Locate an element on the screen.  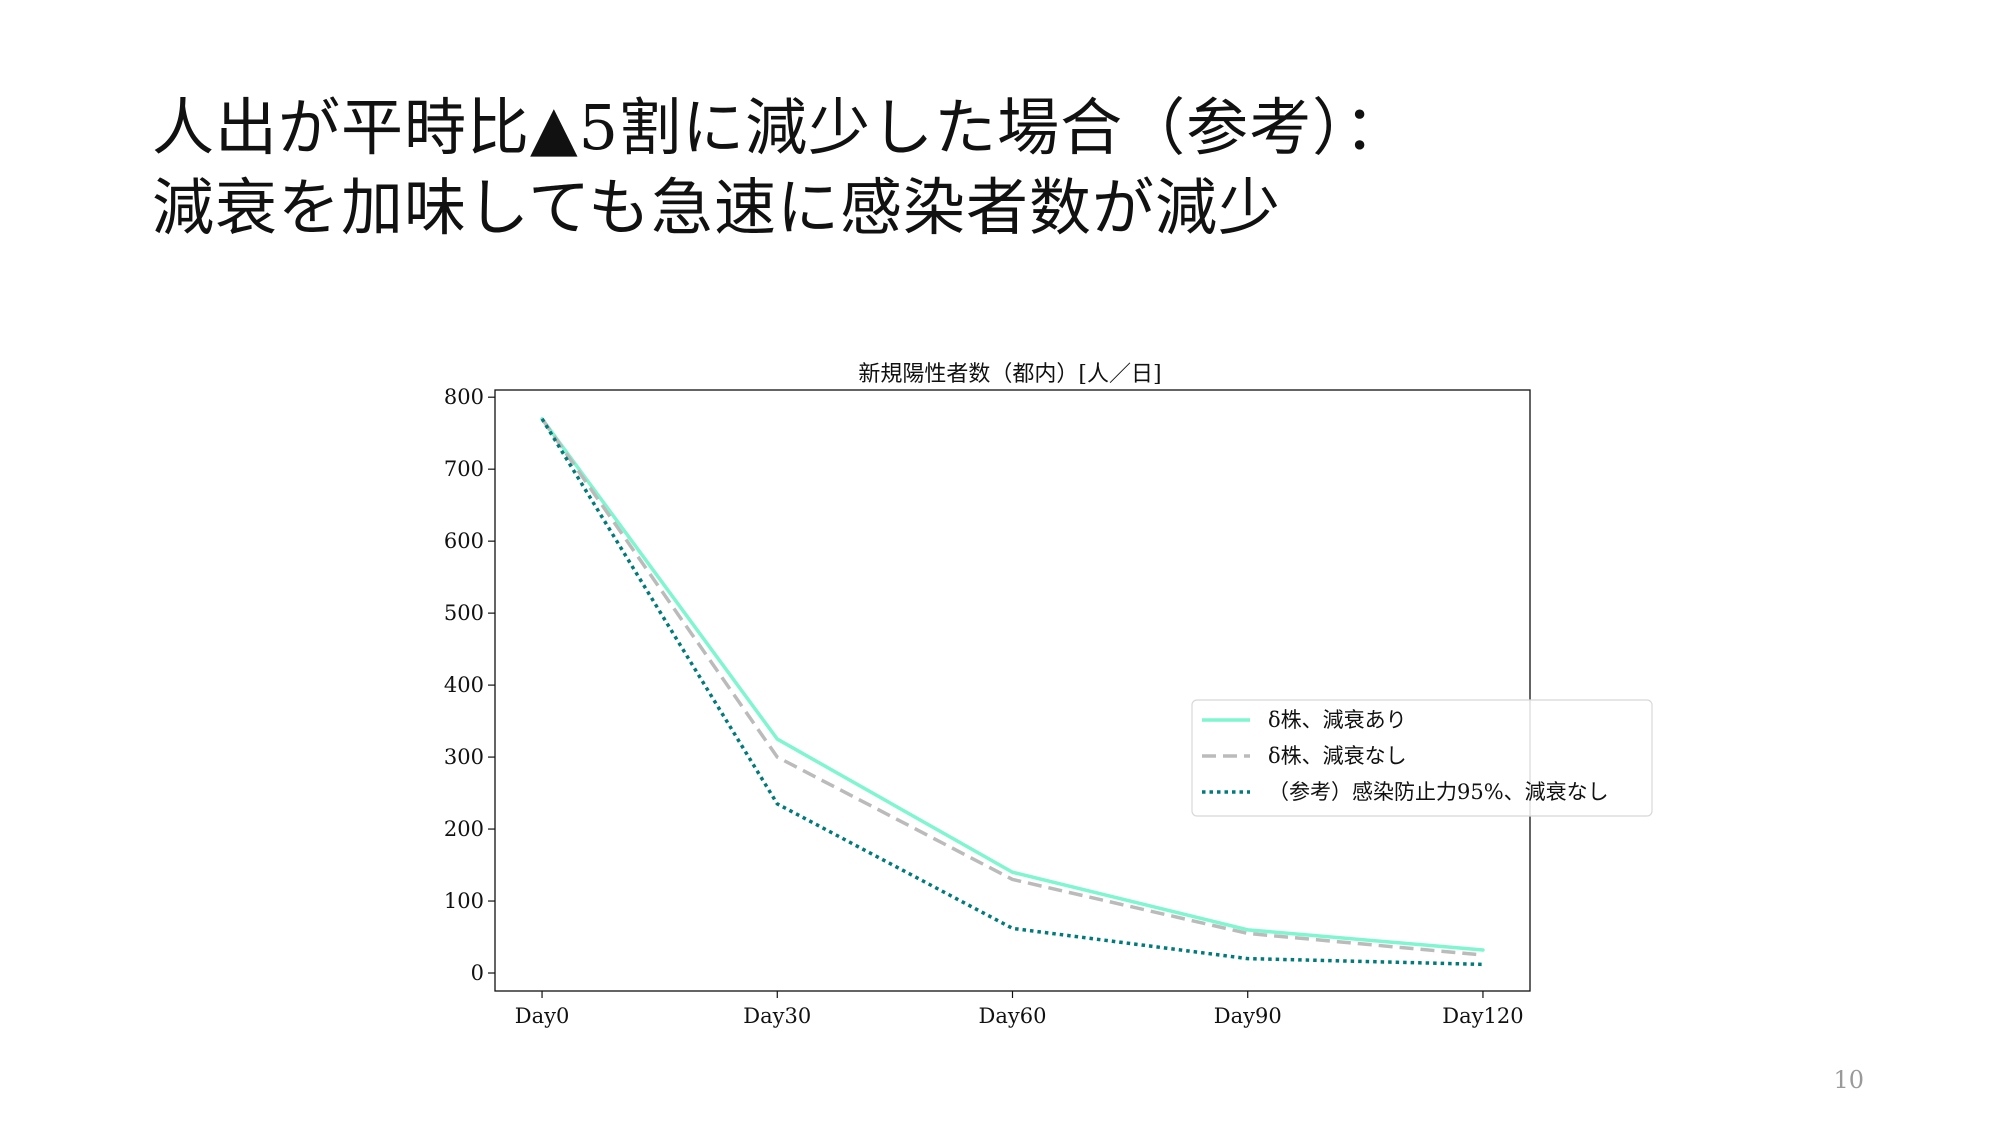
chart-title: 新規陽性者数（都内）[人／日] is located at coordinates (1009, 374).